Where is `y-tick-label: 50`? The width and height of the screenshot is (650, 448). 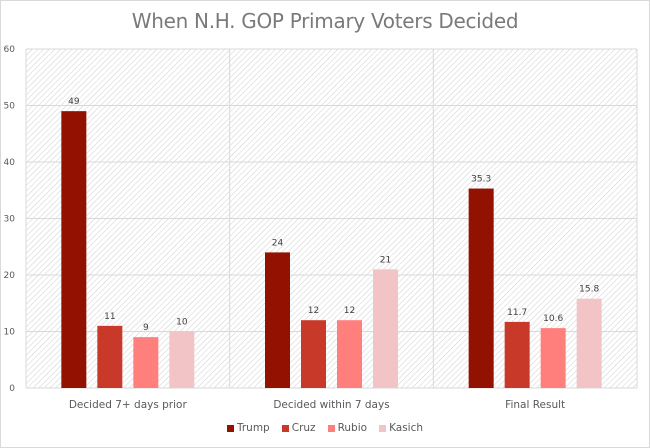
y-tick-label: 50 is located at coordinates (10, 107).